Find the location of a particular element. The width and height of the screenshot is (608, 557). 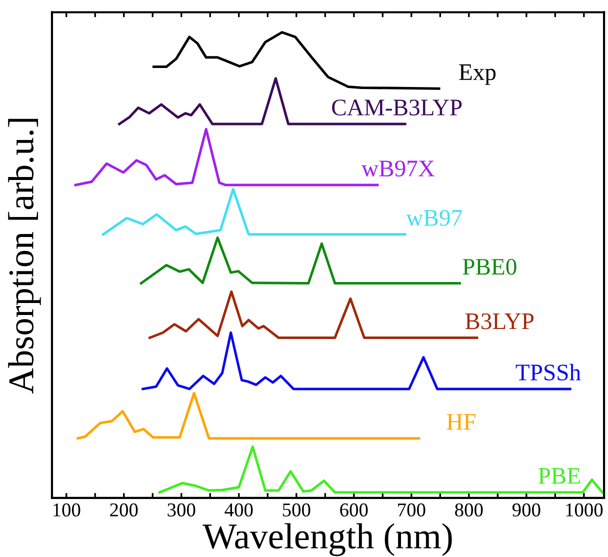

x-tick-label: 800 is located at coordinates (469, 510).